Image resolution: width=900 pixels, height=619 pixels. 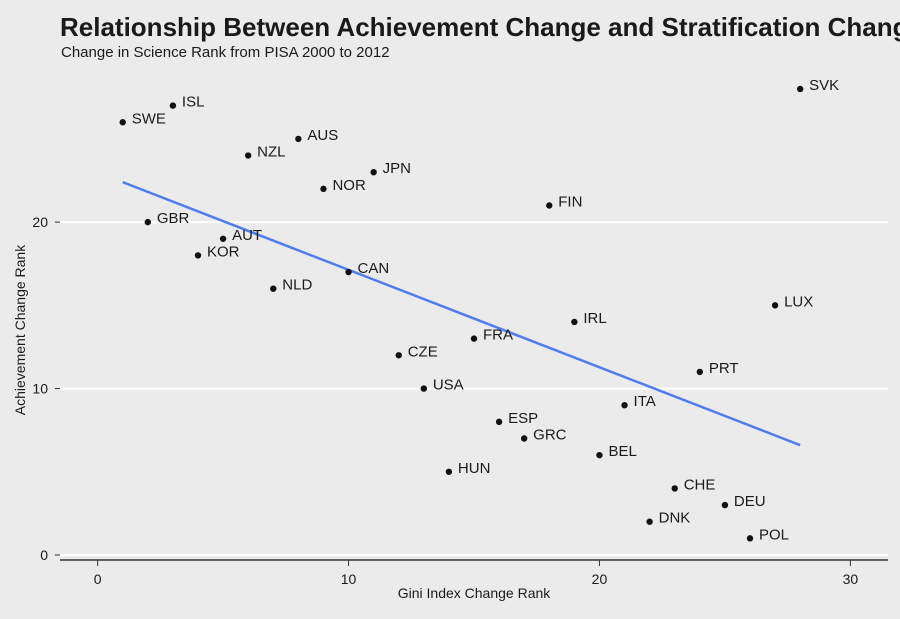 What do you see at coordinates (549, 205) in the screenshot?
I see `data-point-fin` at bounding box center [549, 205].